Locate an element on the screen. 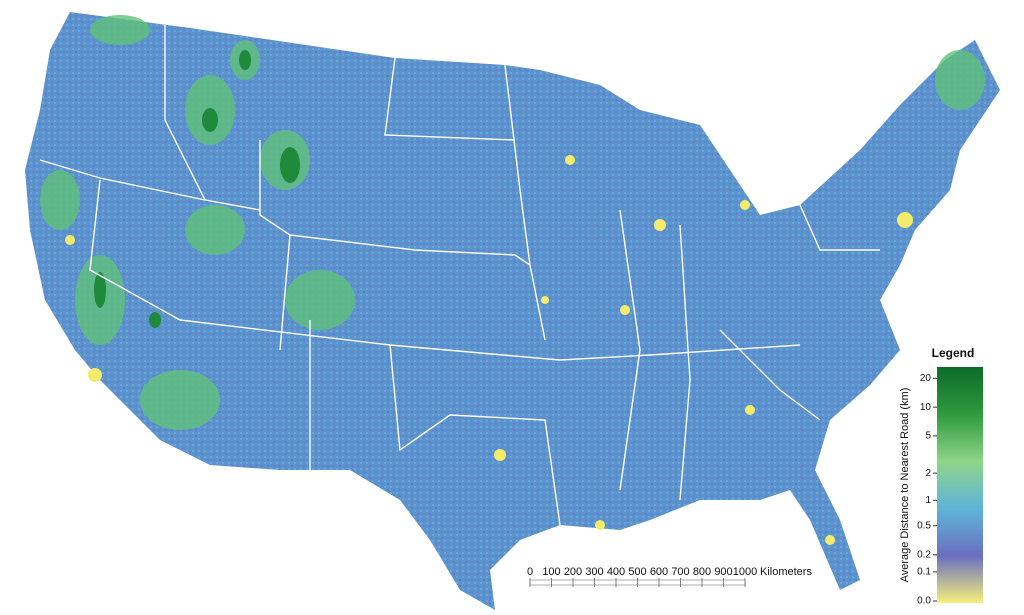 The height and width of the screenshot is (615, 1024). legend-tick-label: 0.2 is located at coordinates (924, 554).